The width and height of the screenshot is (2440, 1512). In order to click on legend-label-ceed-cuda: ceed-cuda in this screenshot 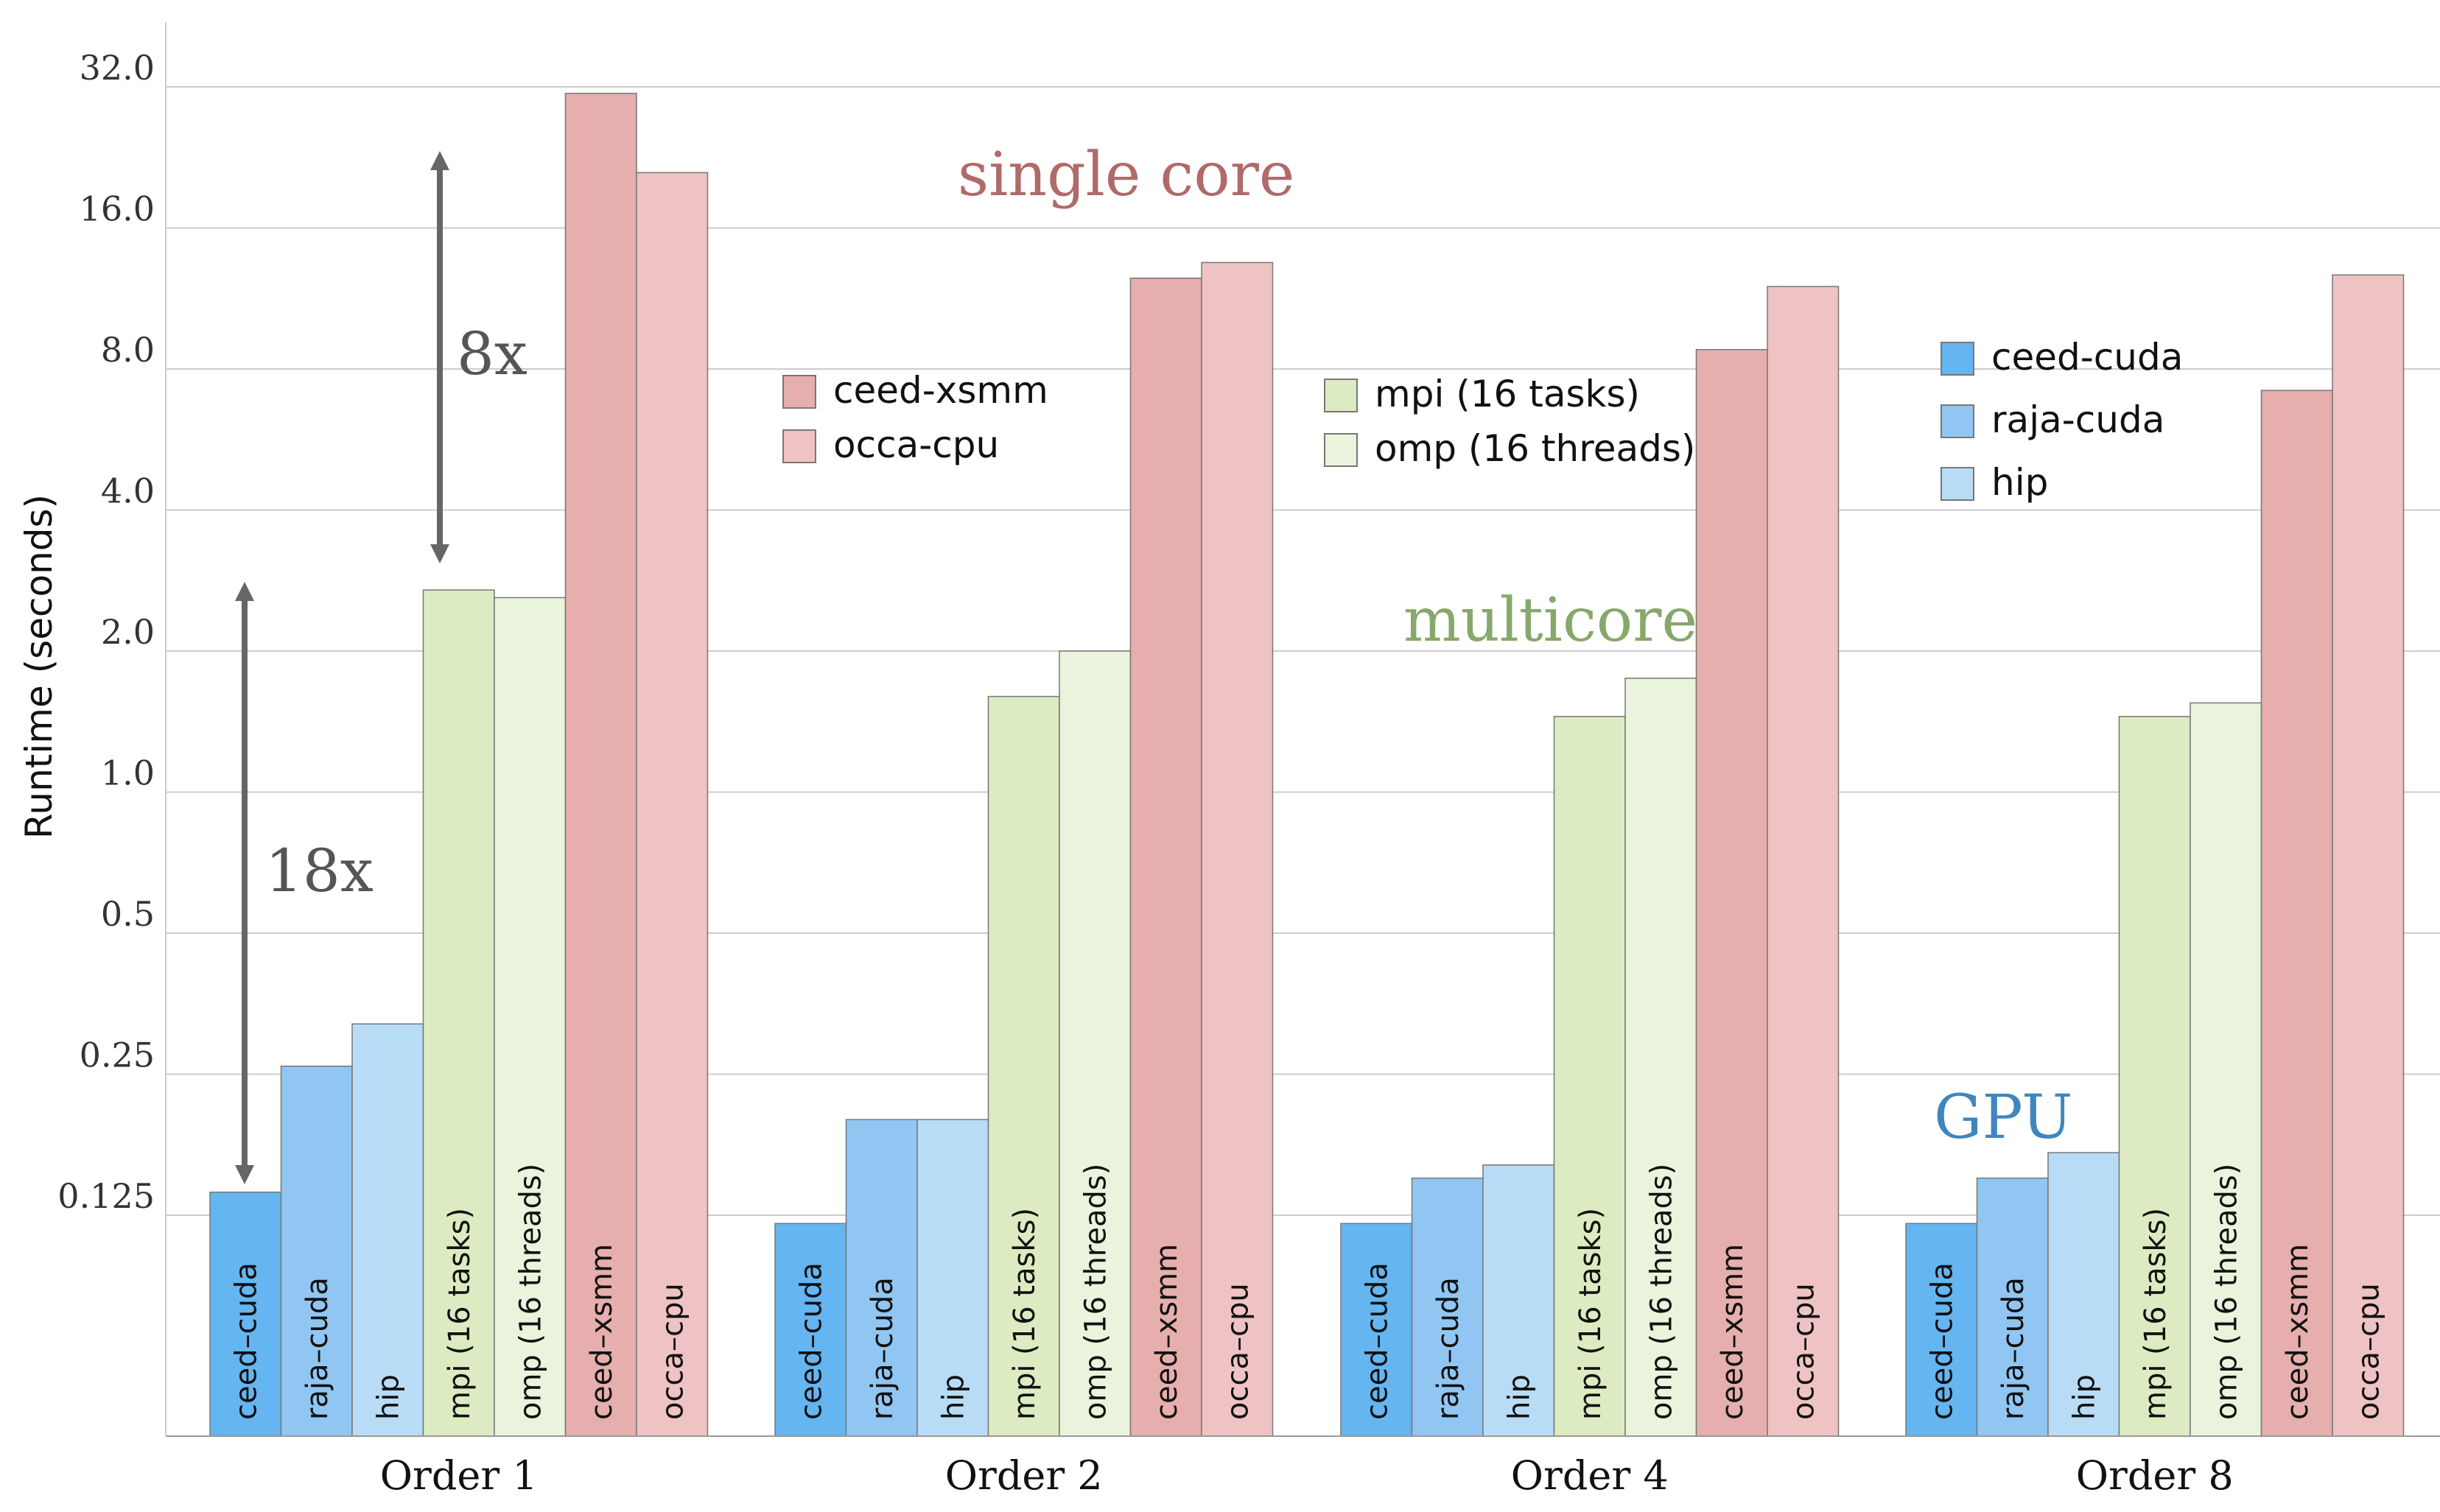, I will do `click(2087, 357)`.